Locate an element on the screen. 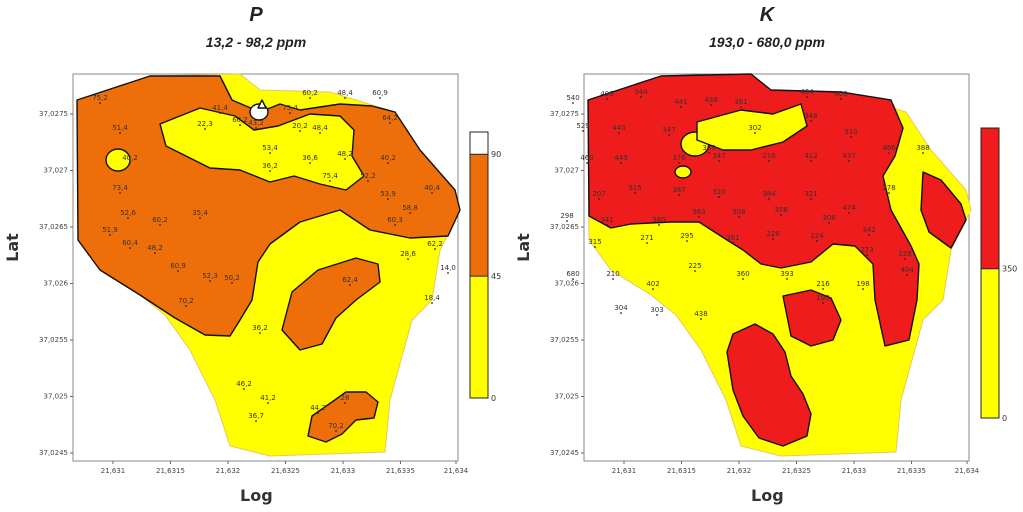 The height and width of the screenshot is (512, 1023). sample-label: 271 is located at coordinates (646, 238).